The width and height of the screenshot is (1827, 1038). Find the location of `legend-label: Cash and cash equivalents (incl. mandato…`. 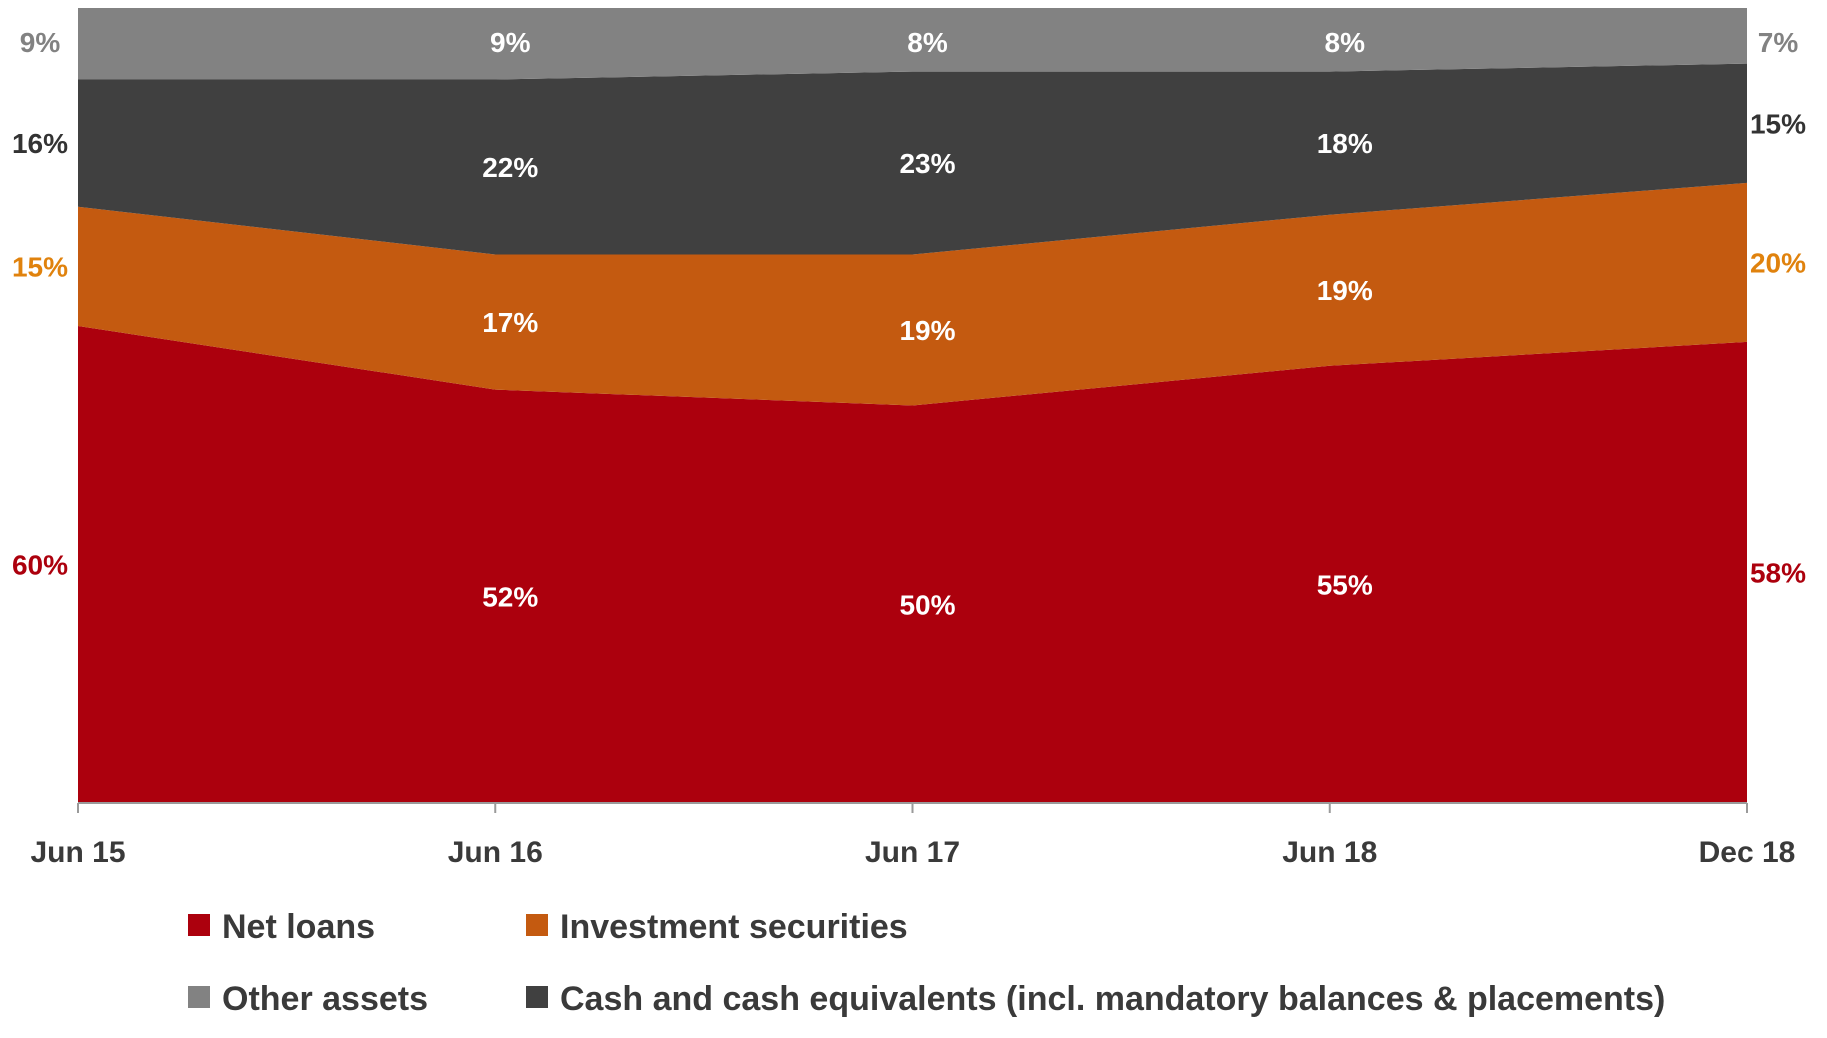

legend-label: Cash and cash equivalents (incl. mandato… is located at coordinates (1112, 999).